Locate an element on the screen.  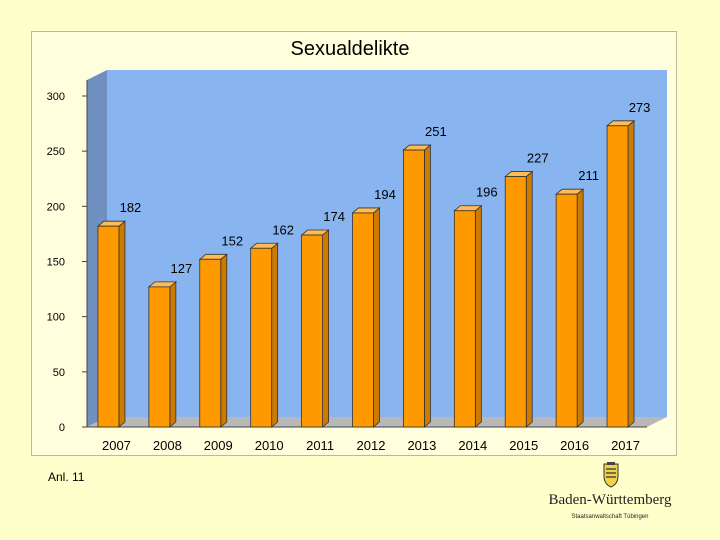
x-tick-label: 2012 is located at coordinates (371, 445).